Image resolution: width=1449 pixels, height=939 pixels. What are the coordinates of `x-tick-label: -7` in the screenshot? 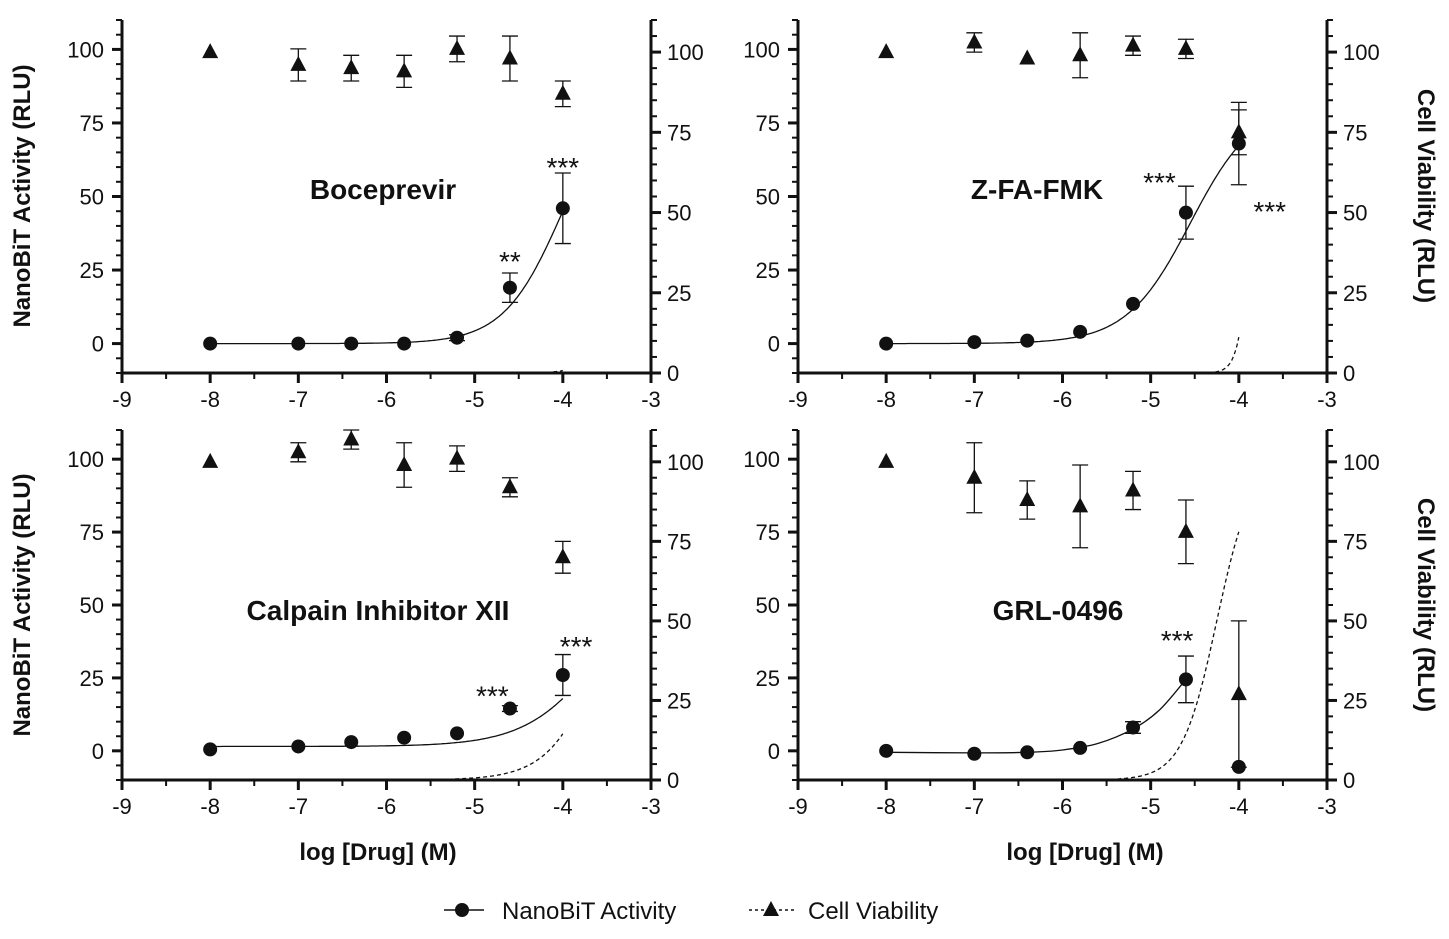 It's located at (975, 399).